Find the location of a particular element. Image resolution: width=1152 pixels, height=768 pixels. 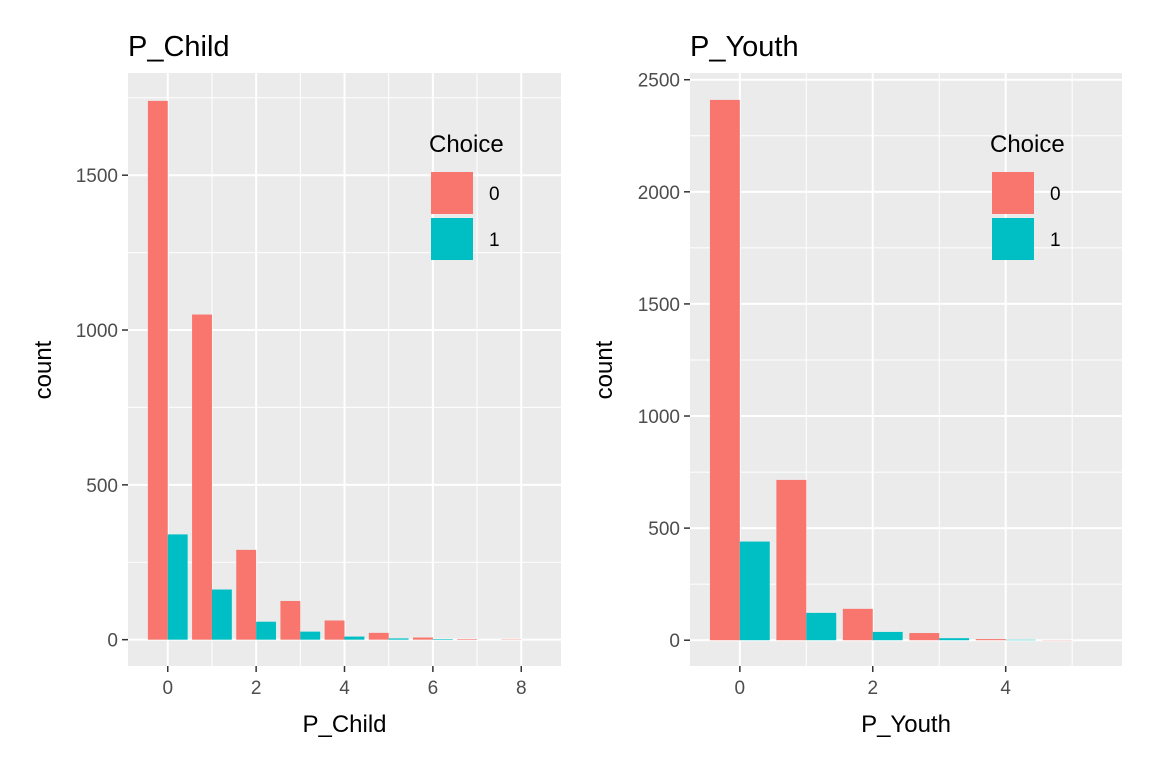

x-axis-ticks: 0 2 4 6 8 is located at coordinates (344, 682).